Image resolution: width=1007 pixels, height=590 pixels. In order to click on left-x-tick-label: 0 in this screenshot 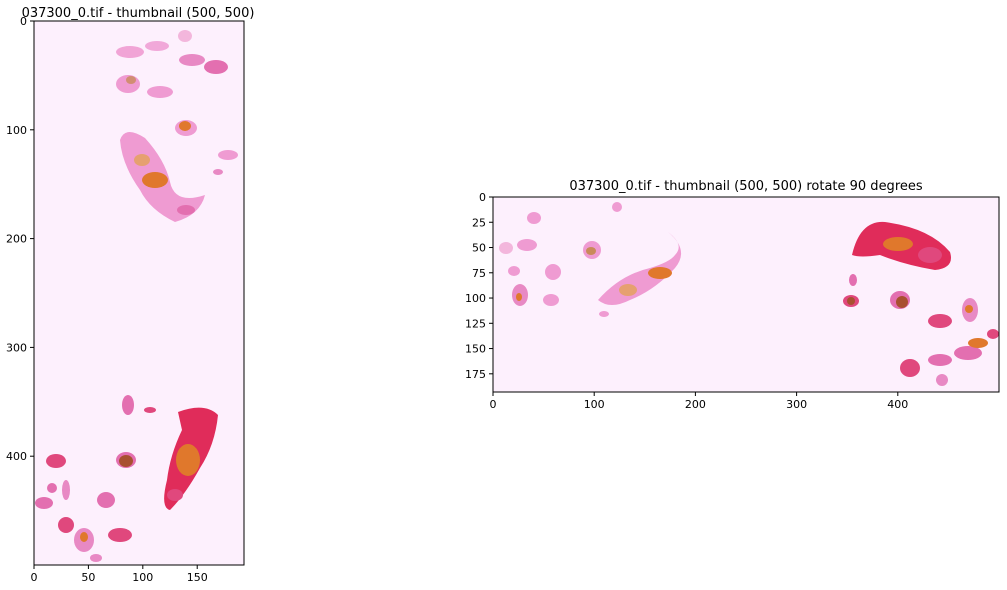, I will do `click(34, 577)`.